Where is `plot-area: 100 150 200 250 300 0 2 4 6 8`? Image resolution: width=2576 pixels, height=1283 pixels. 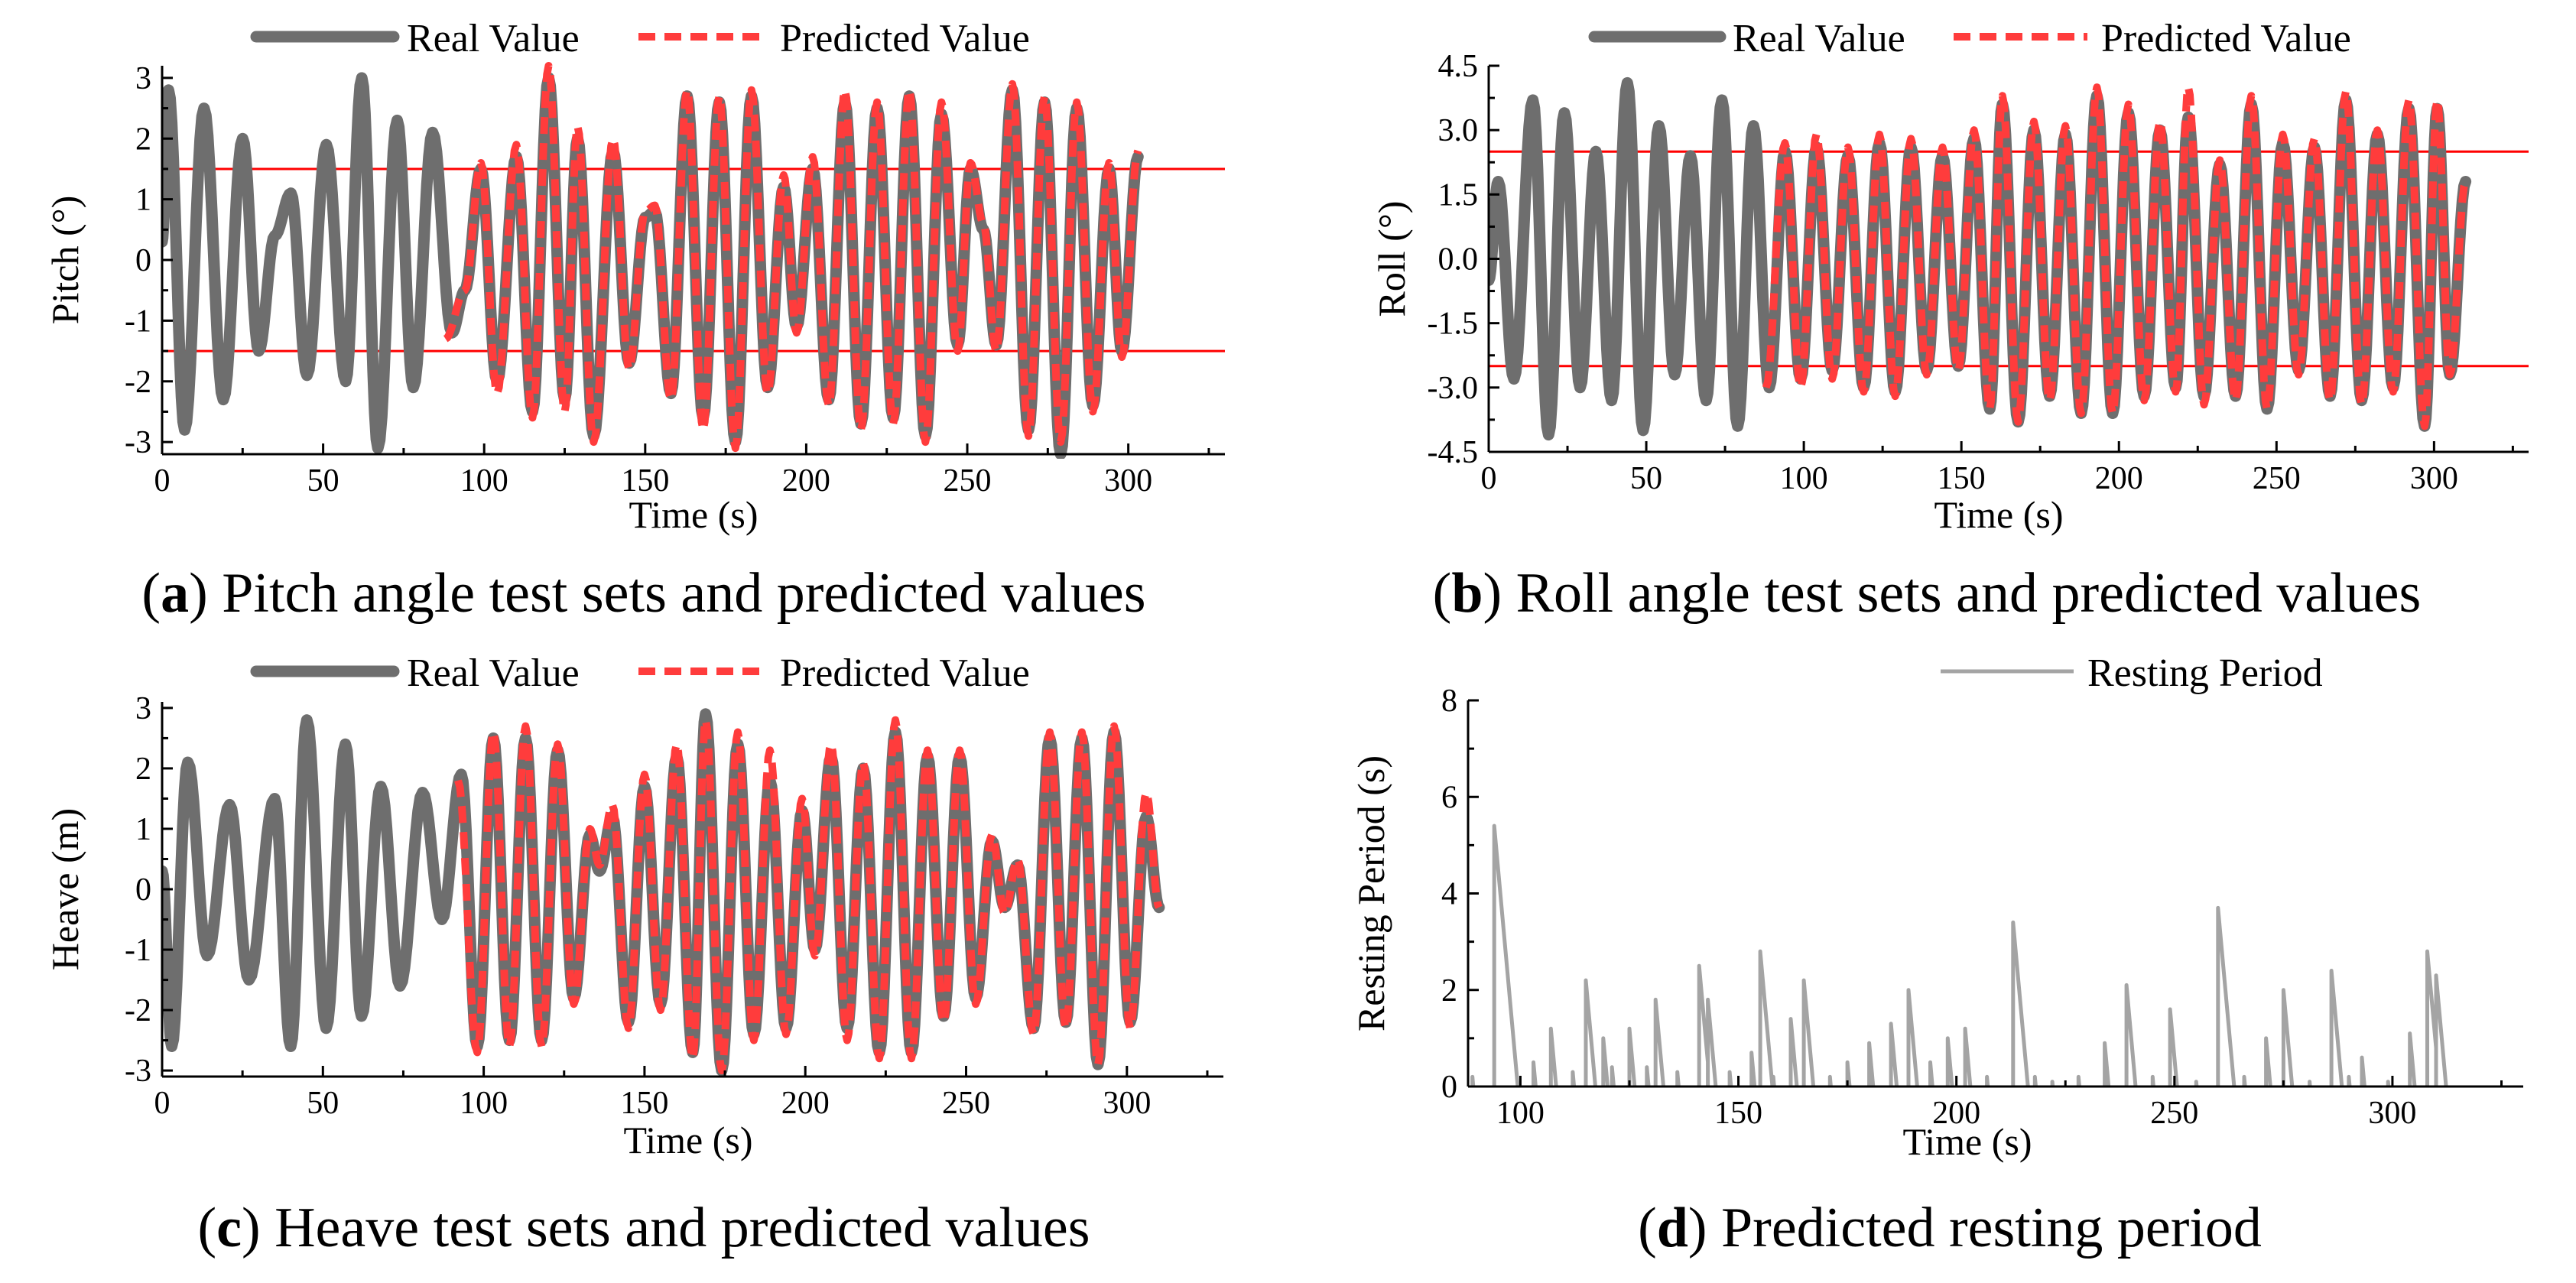 plot-area: 100 150 200 250 300 0 2 4 6 8 is located at coordinates (1982, 908).